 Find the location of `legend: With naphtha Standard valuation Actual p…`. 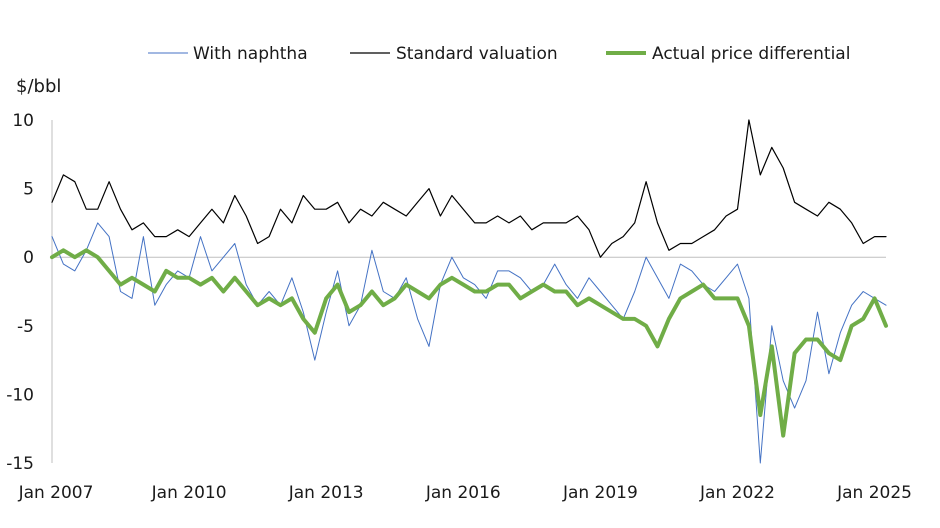

legend: With naphtha Standard valuation Actual p… is located at coordinates (499, 54).